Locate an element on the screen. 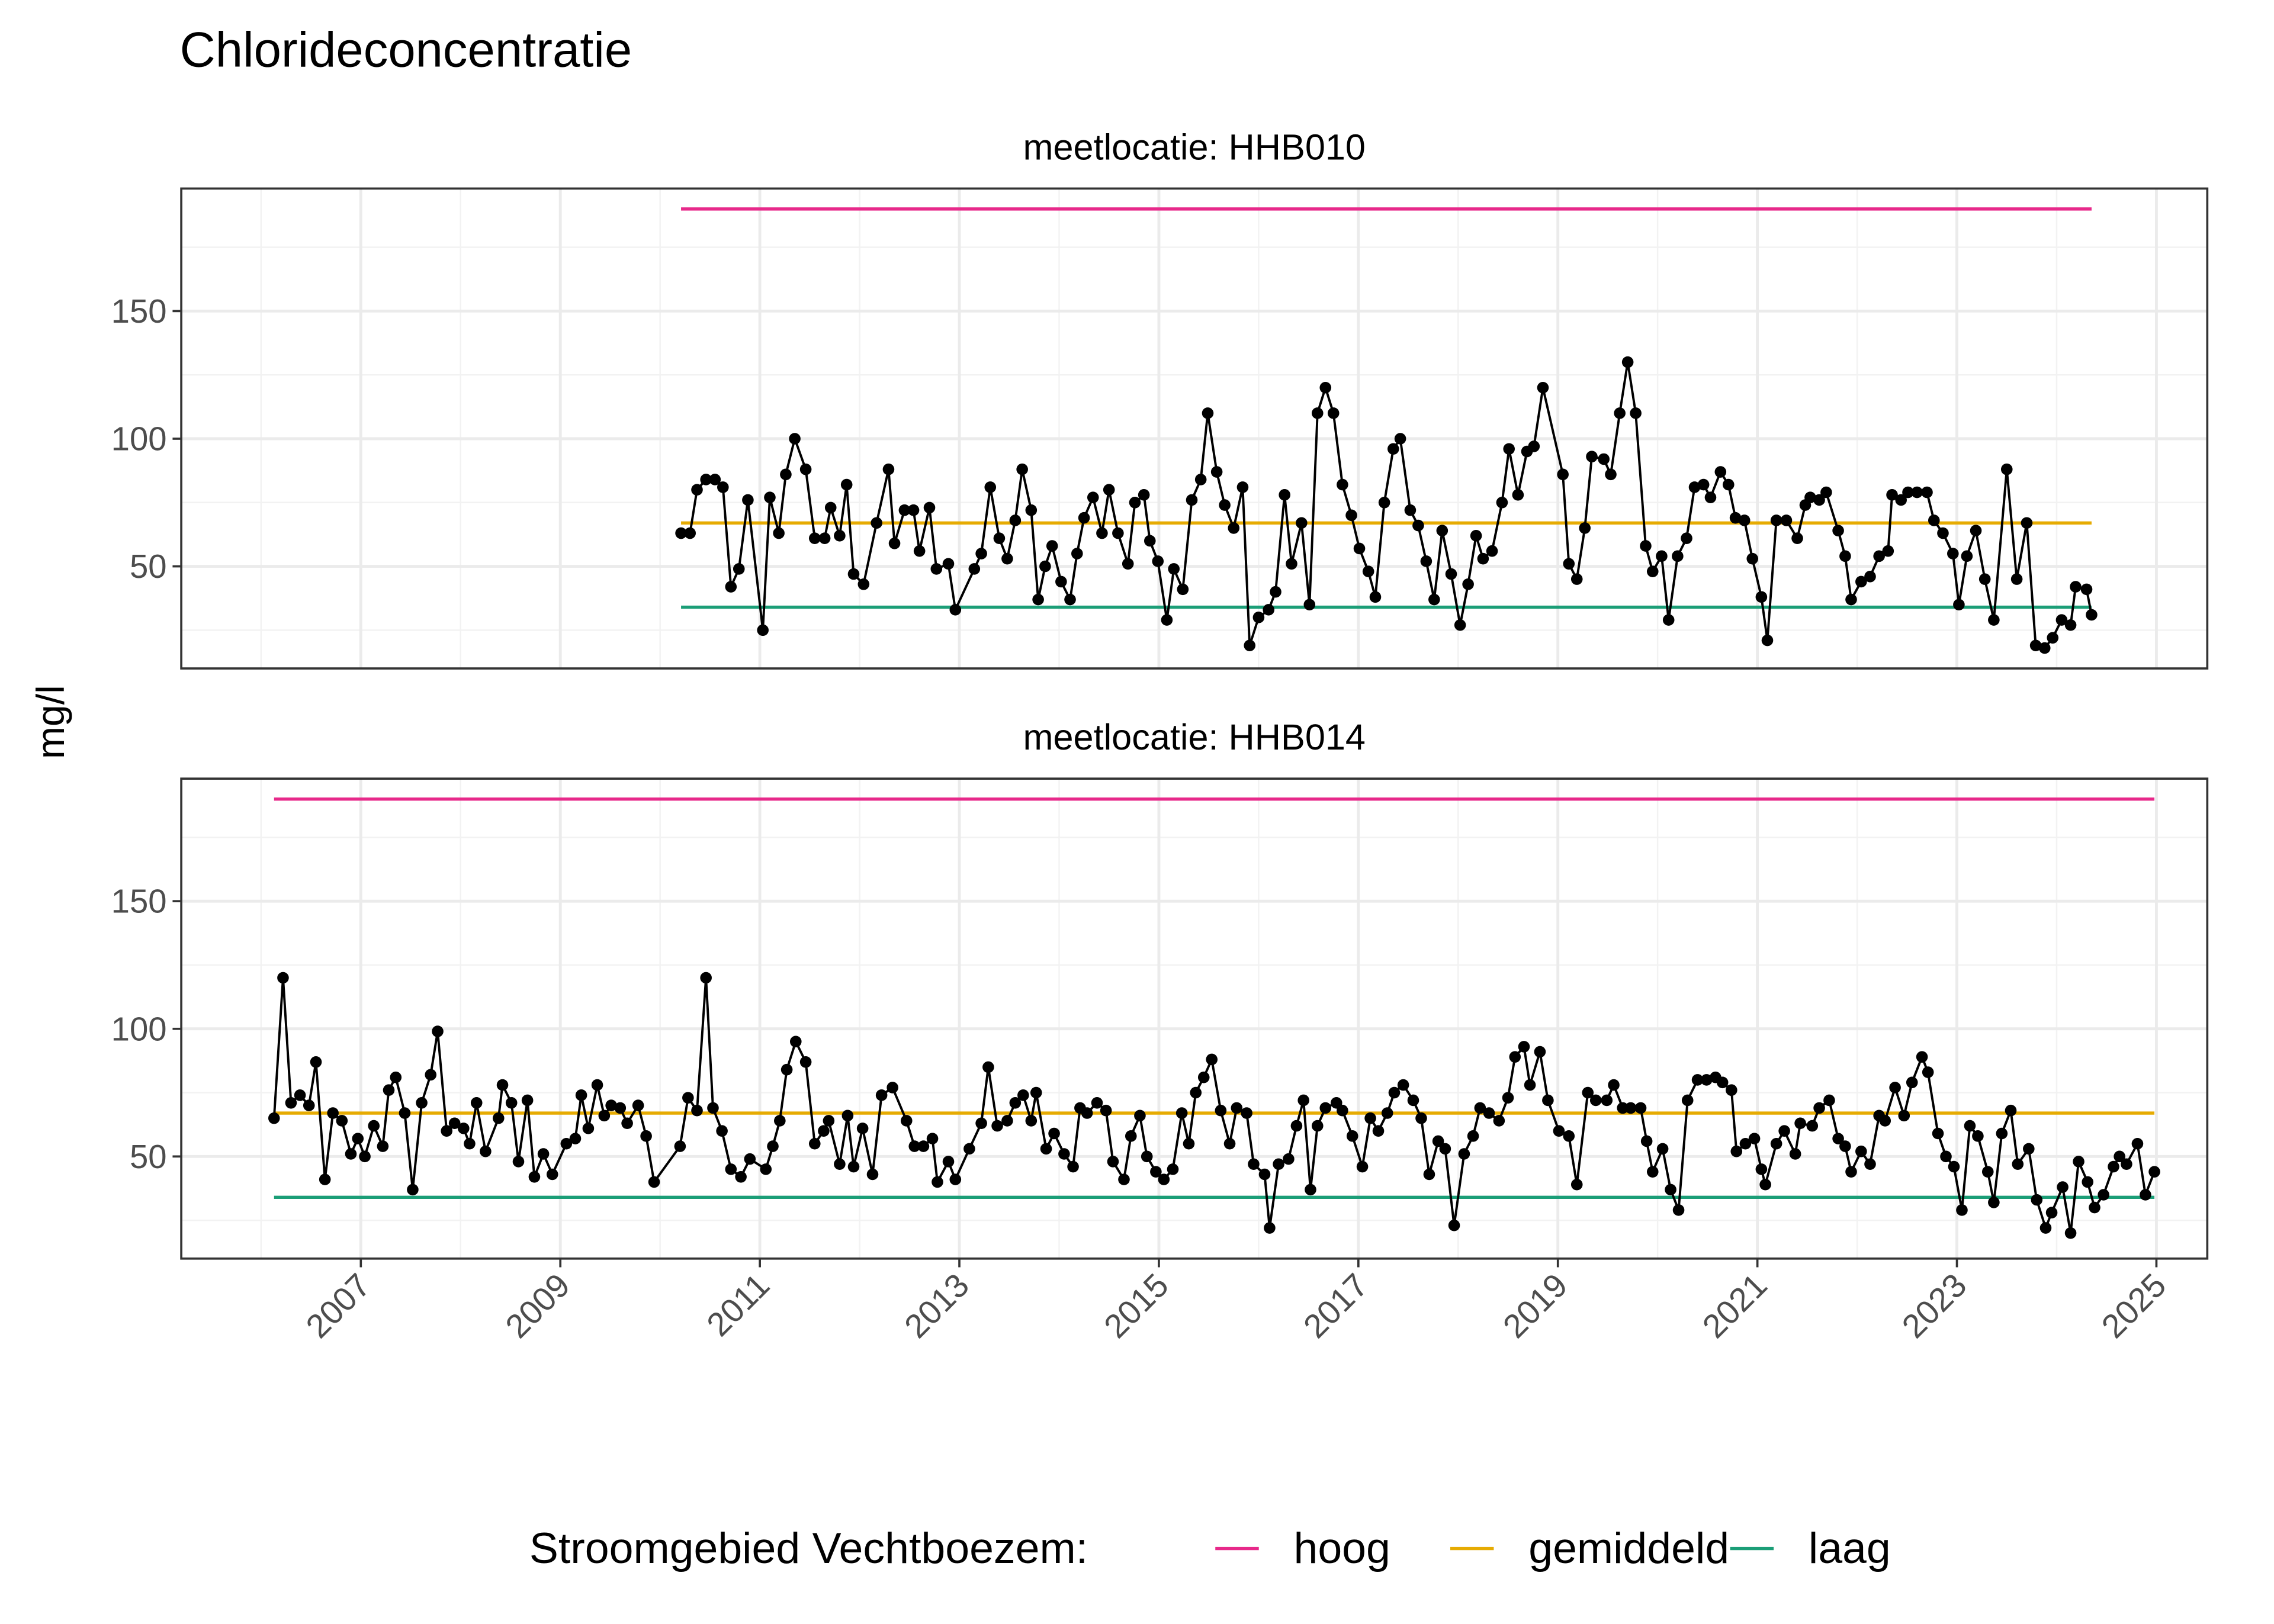 This screenshot has width=2274, height=1624. chart-title: Chlorideconcentratie is located at coordinates (406, 50).